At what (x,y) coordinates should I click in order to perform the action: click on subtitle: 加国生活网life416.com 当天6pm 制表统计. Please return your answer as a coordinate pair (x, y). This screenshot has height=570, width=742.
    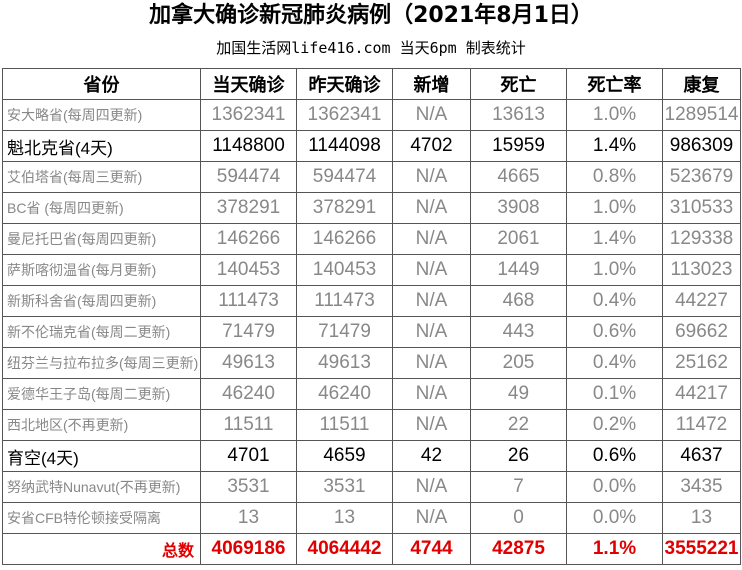
    Looking at the image, I should click on (371, 48).